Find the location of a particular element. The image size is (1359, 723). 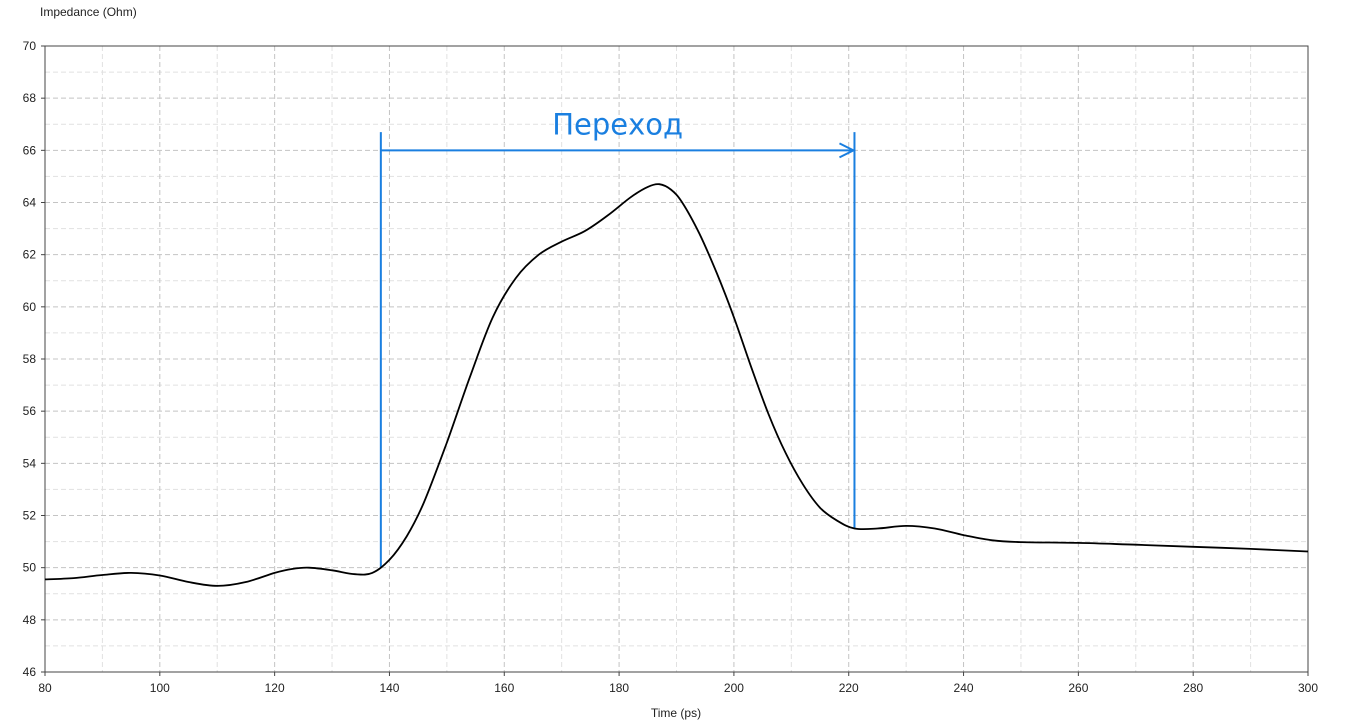

y-tick-label: 64 is located at coordinates (30, 203).